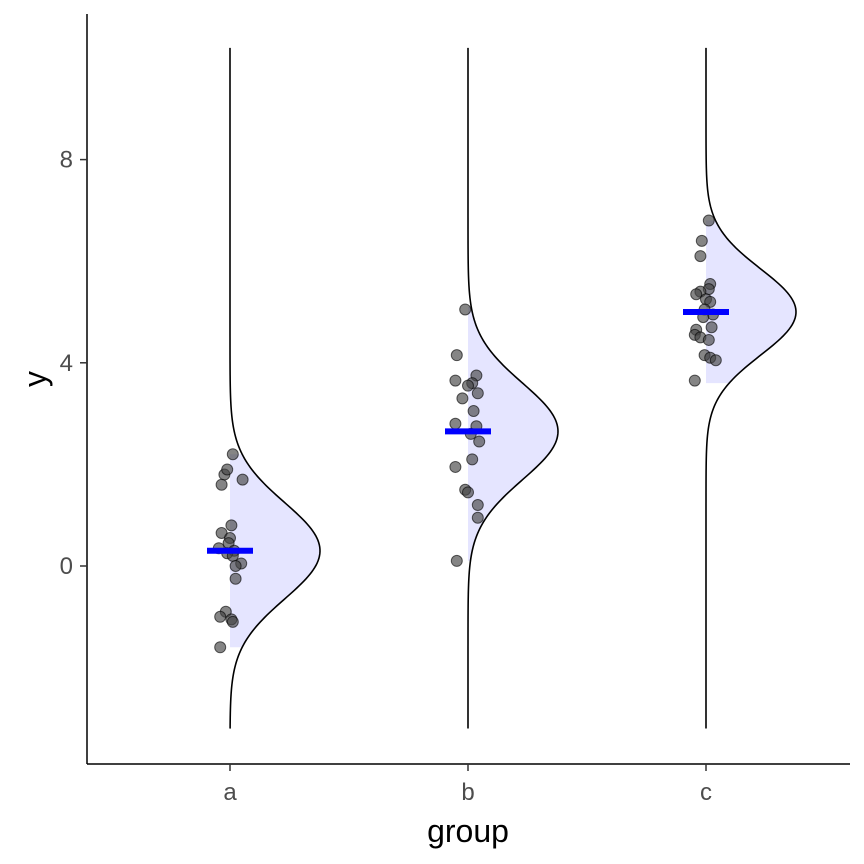  What do you see at coordinates (751, 388) in the screenshot?
I see `violin-outline-c` at bounding box center [751, 388].